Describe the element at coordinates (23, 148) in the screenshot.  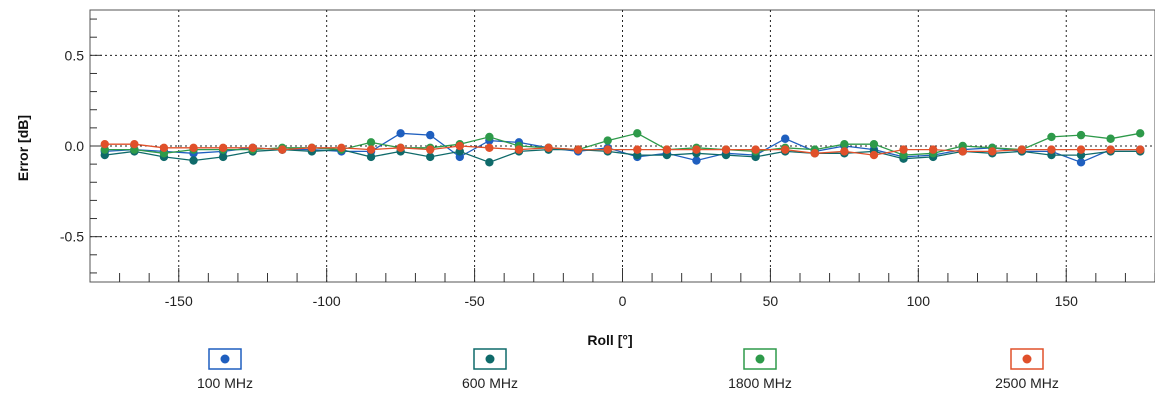
I see `y-axis-title: Error [dB]` at that location.